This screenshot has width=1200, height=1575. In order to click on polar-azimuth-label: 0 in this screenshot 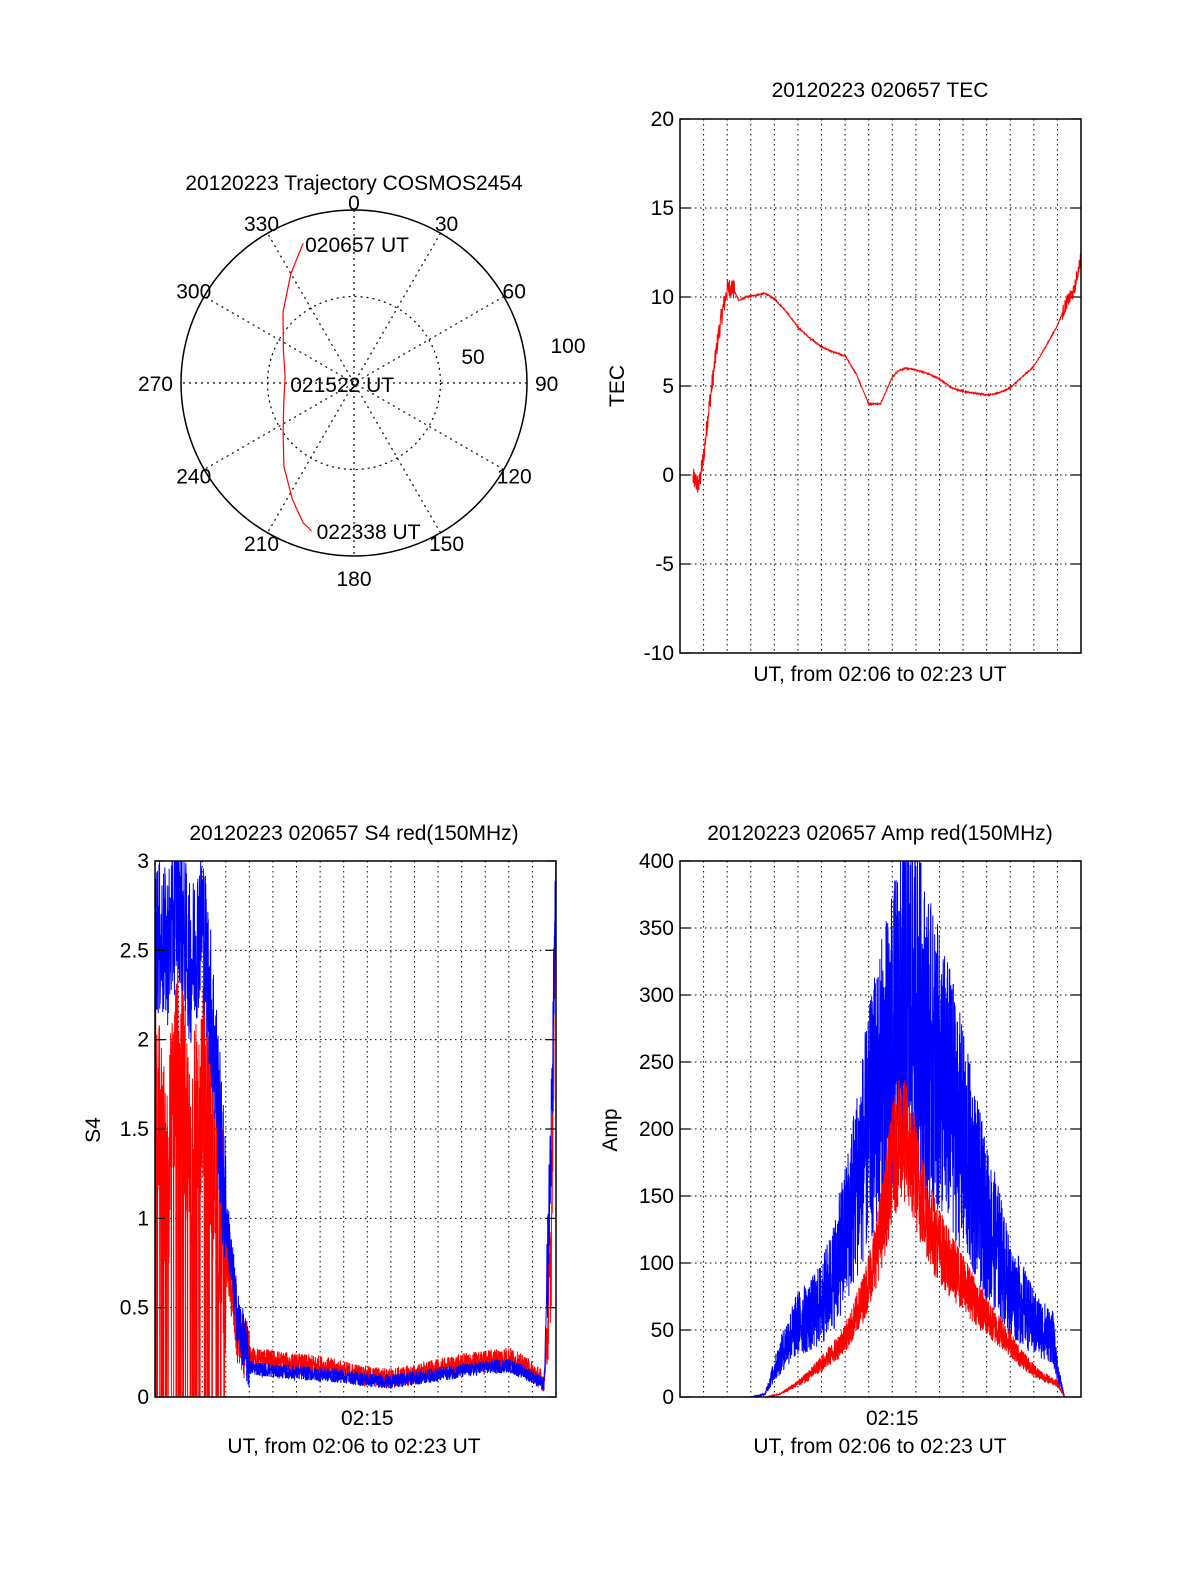, I will do `click(354, 203)`.